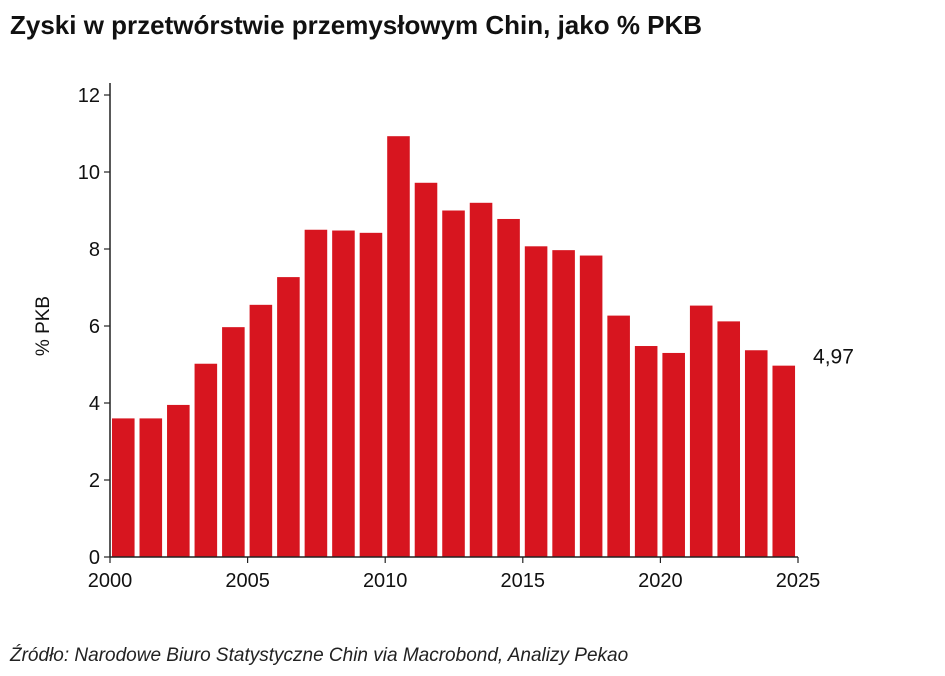  What do you see at coordinates (151, 487) in the screenshot?
I see `bar-2001` at bounding box center [151, 487].